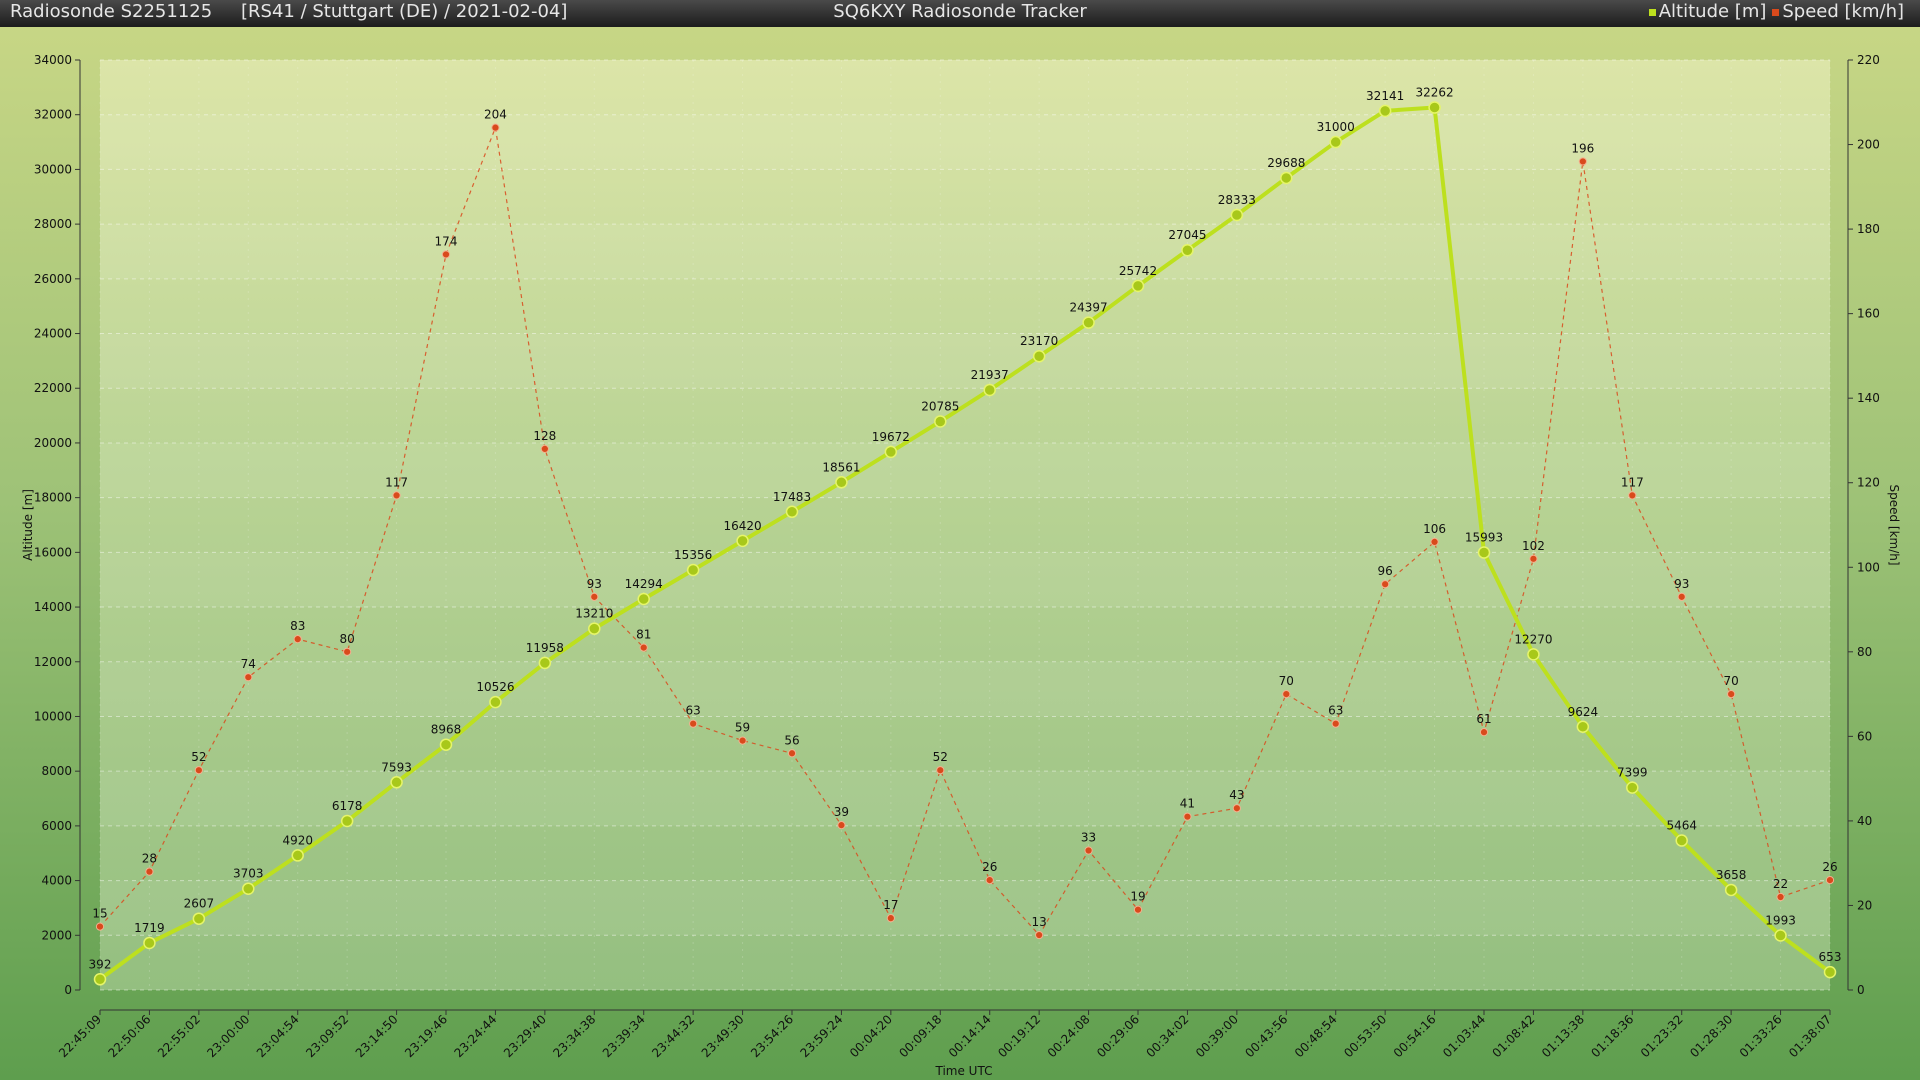 The height and width of the screenshot is (1080, 1920). I want to click on altitude-data-label: 17483, so click(792, 497).